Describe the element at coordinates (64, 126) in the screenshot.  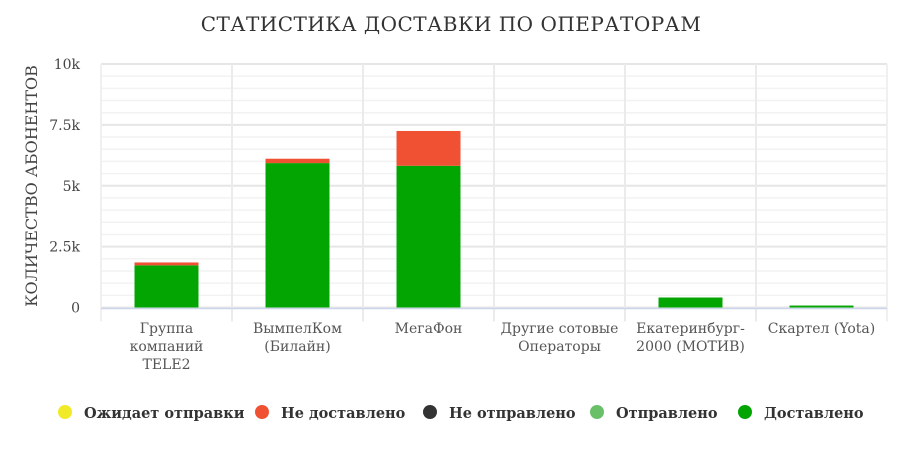
I see `y-tick-label: 7.5k` at that location.